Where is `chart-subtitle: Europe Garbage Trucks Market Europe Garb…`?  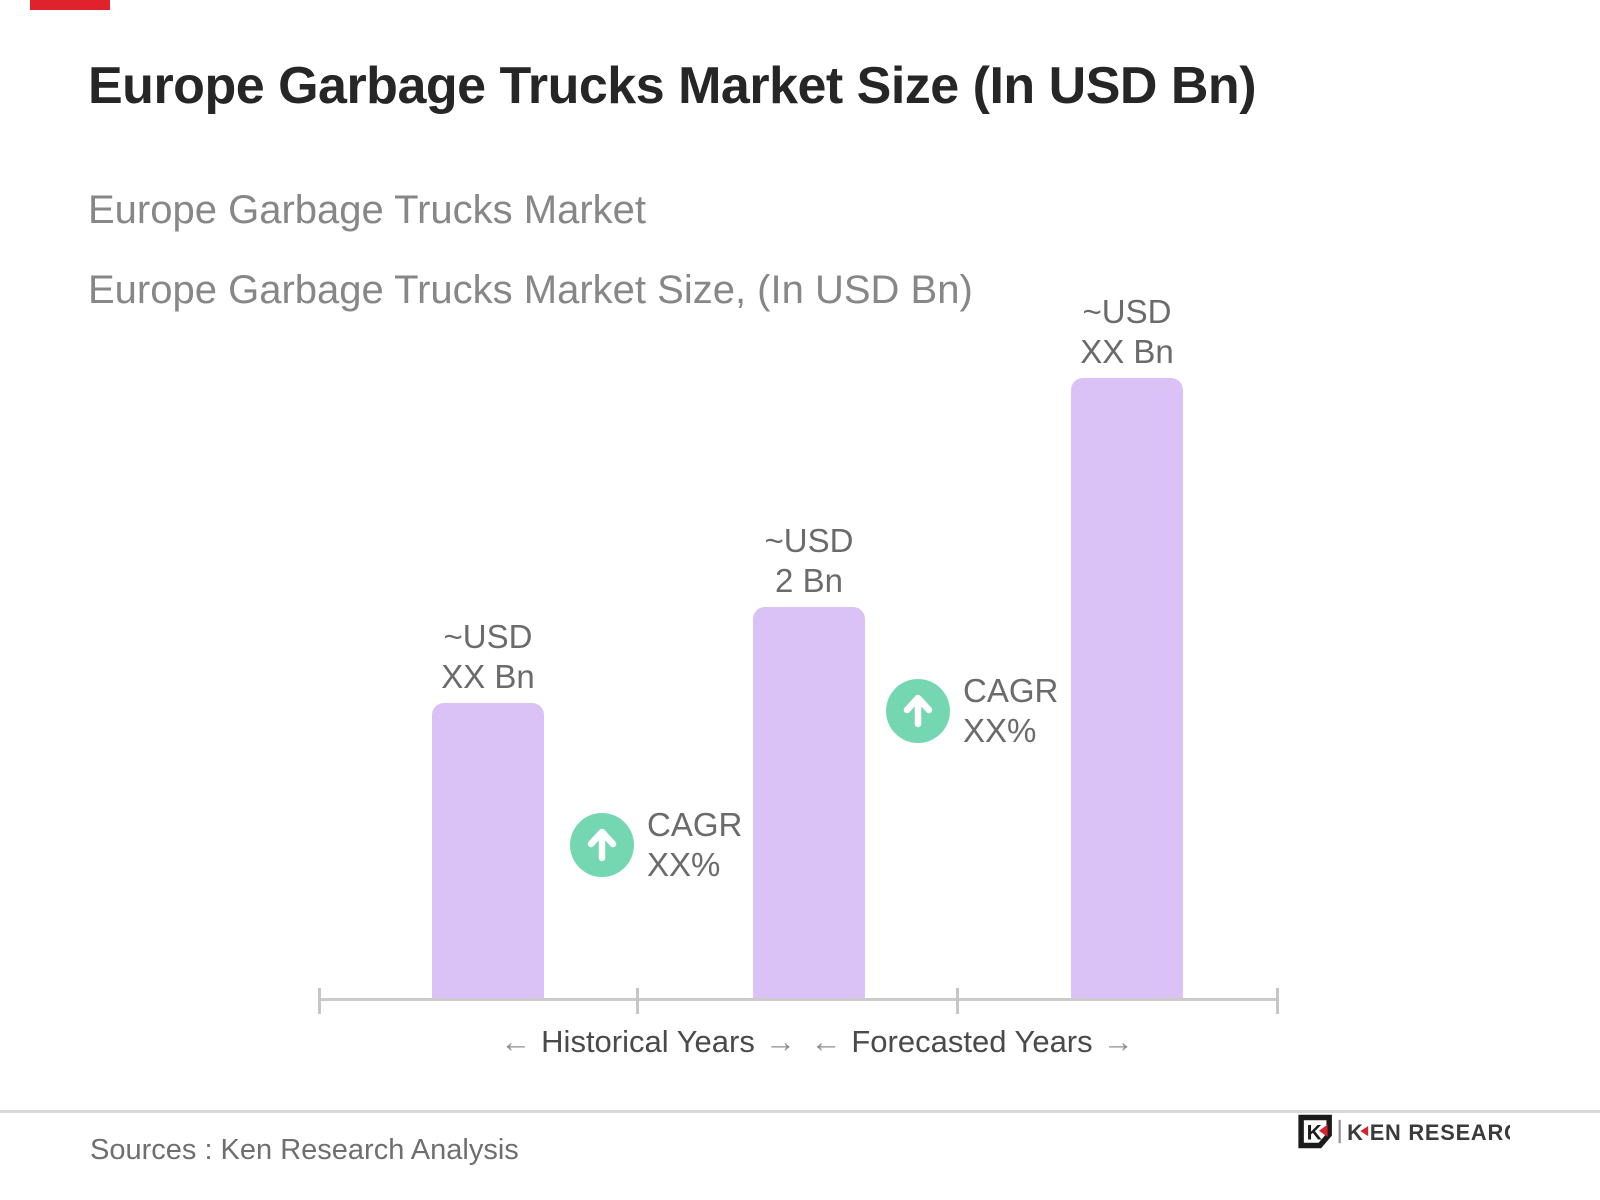 chart-subtitle: Europe Garbage Trucks Market Europe Garb… is located at coordinates (530, 250).